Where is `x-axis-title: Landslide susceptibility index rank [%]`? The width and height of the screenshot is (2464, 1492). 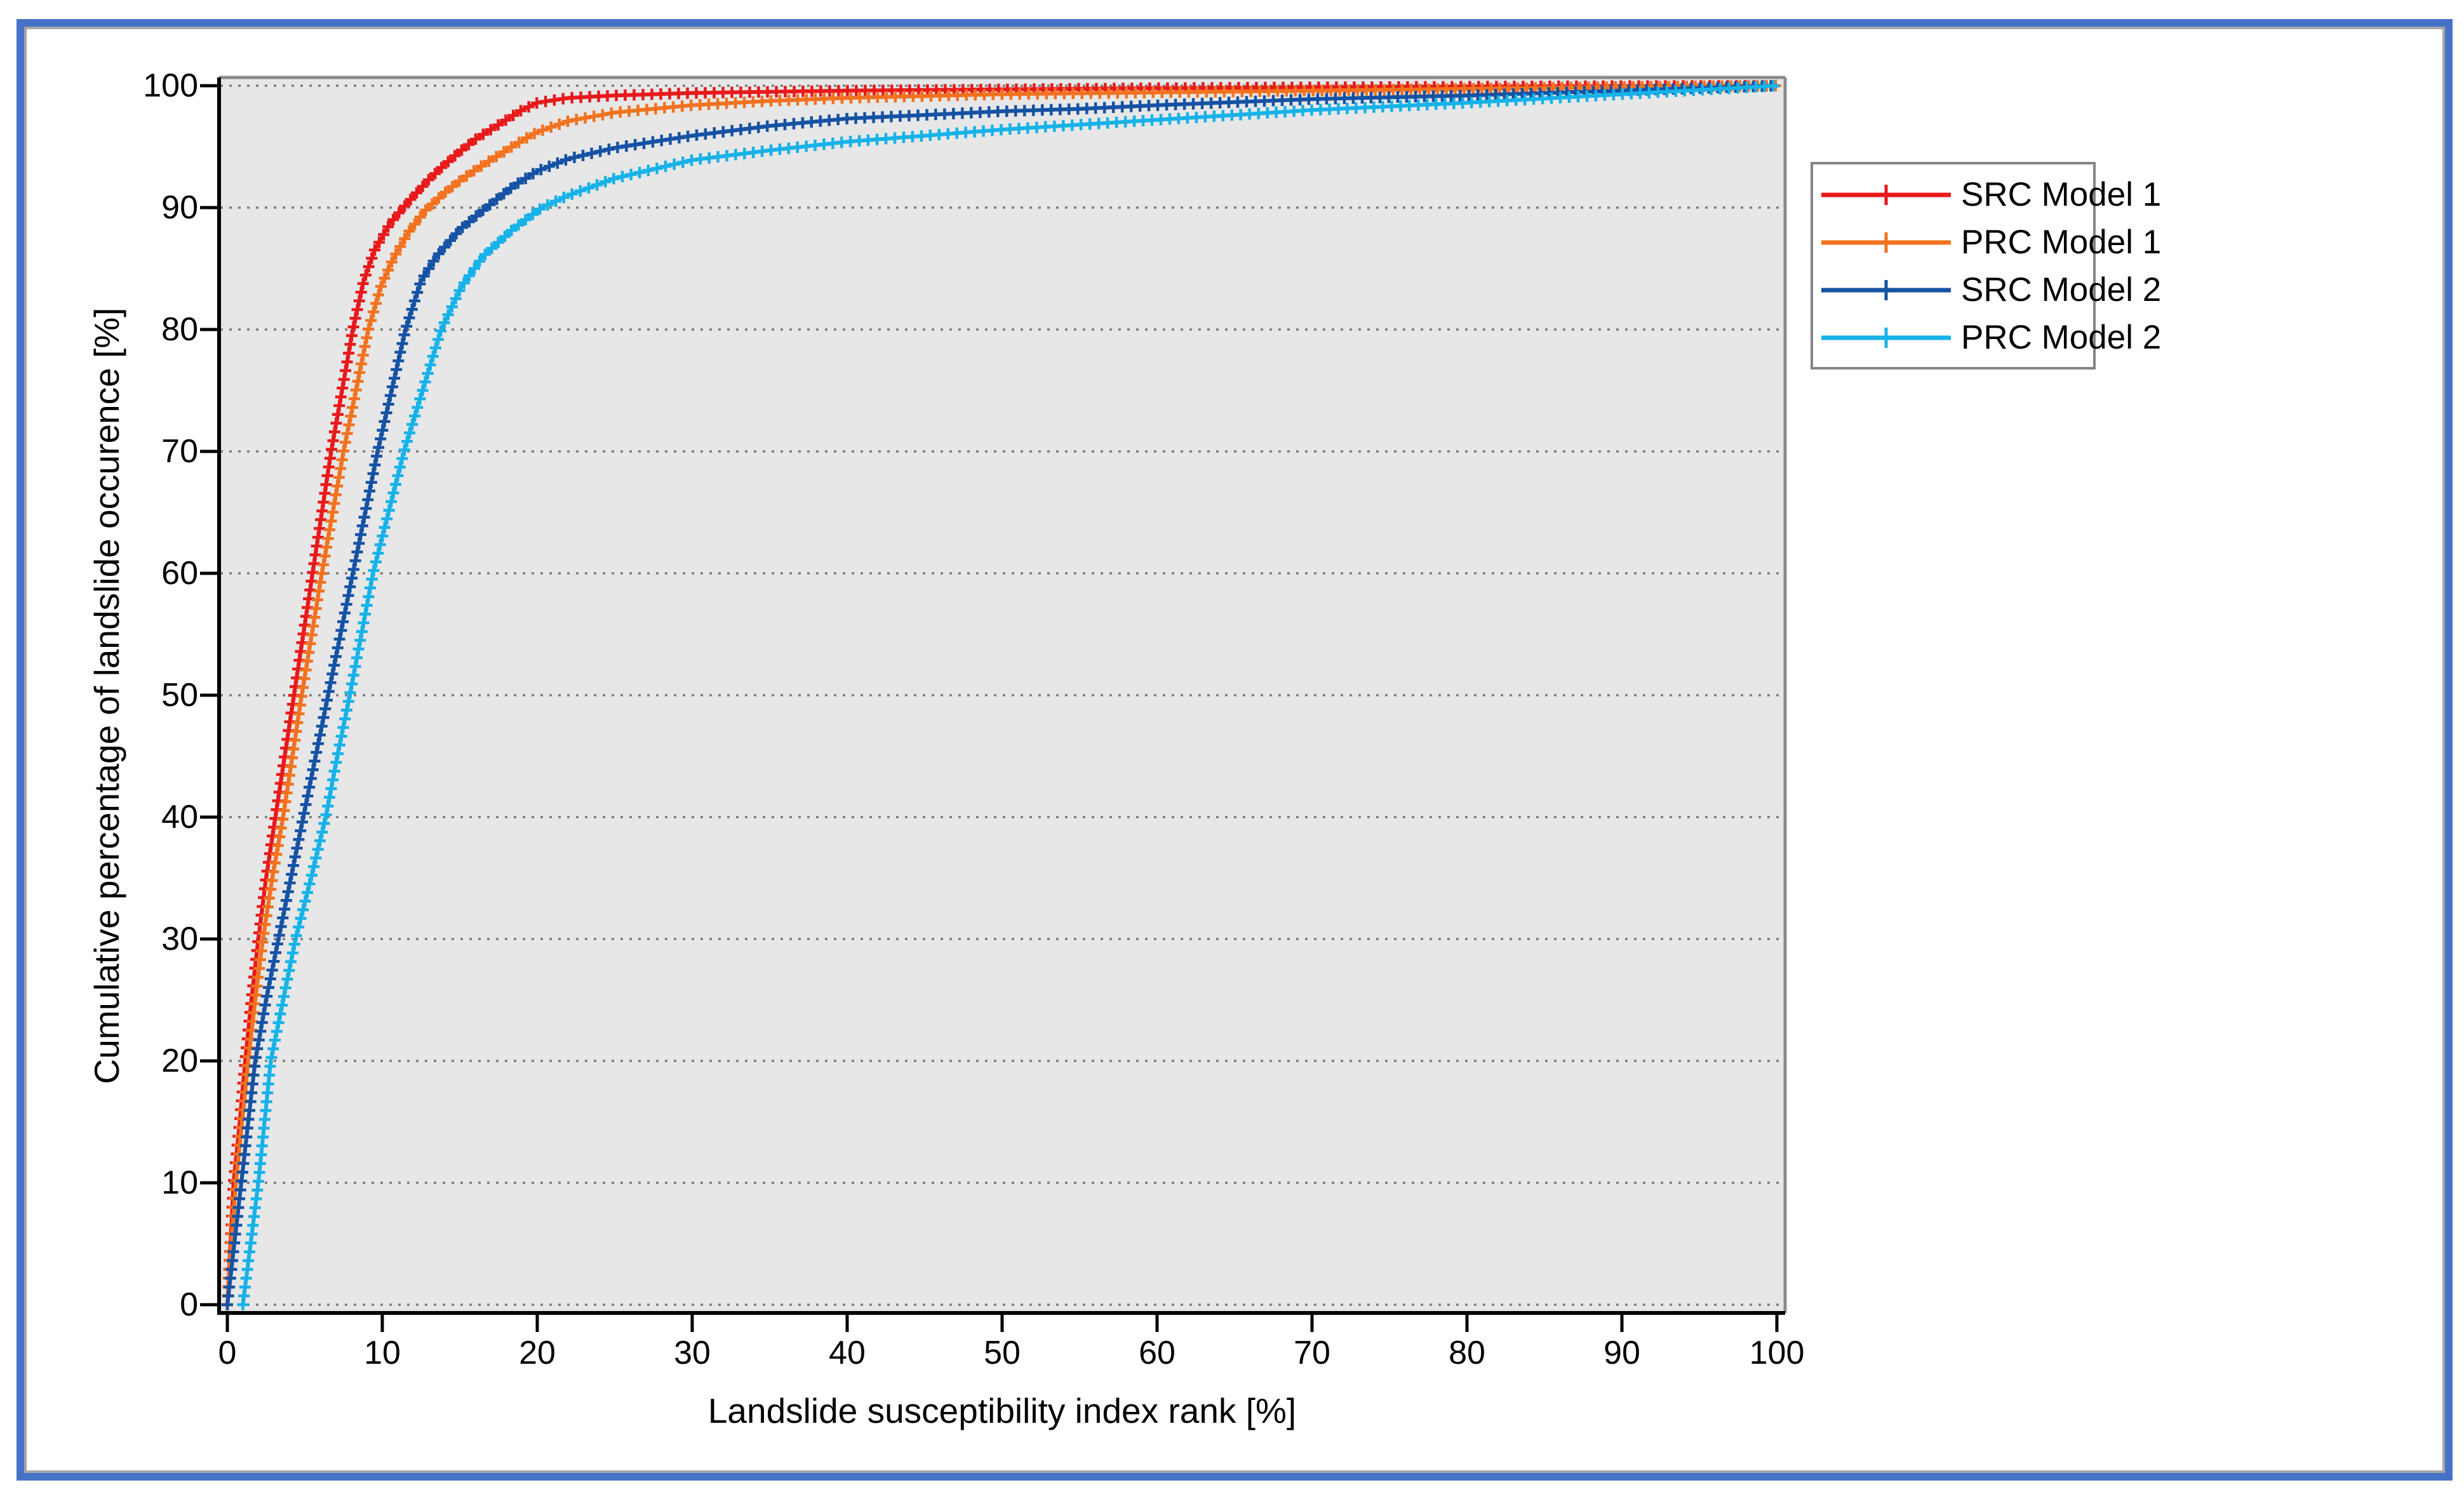 x-axis-title: Landslide susceptibility index rank [%] is located at coordinates (1002, 1410).